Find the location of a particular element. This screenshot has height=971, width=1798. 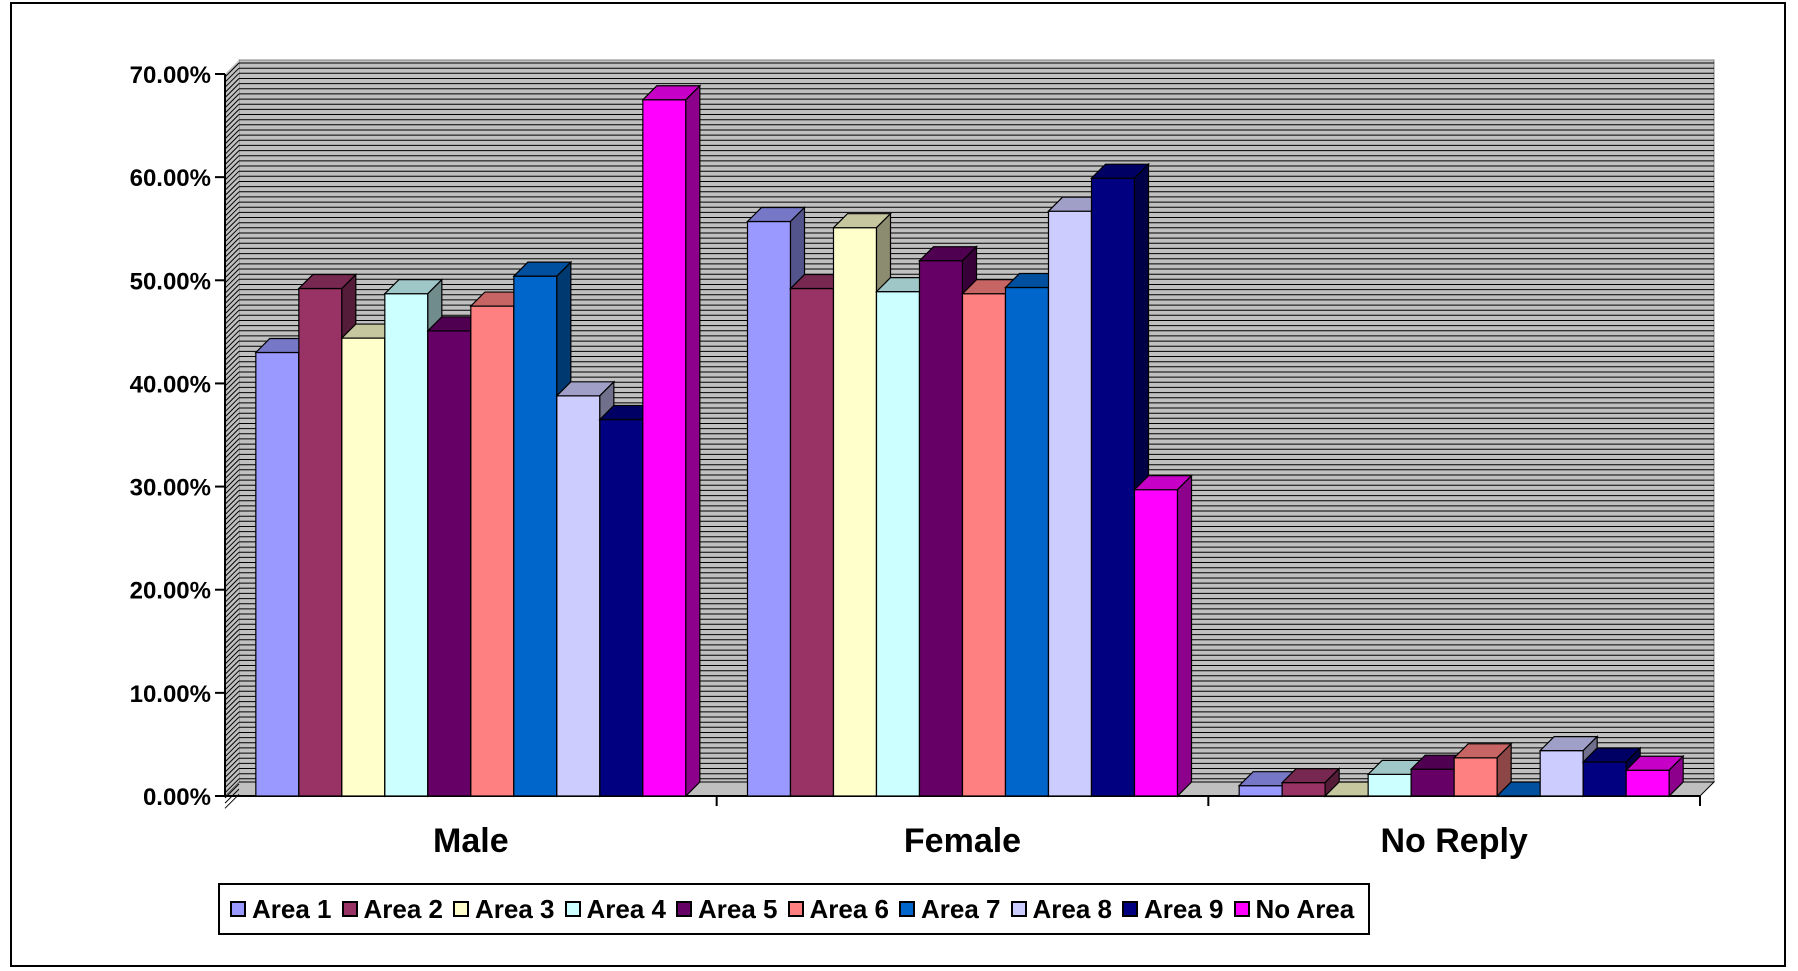

legend-label: Area 4 is located at coordinates (626, 908).